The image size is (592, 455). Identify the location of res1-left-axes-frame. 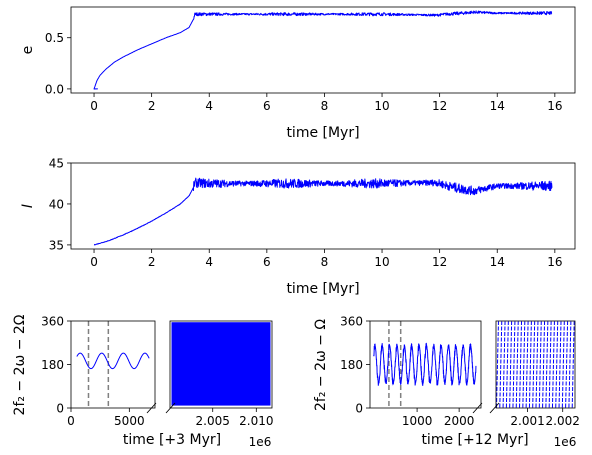
(113, 364).